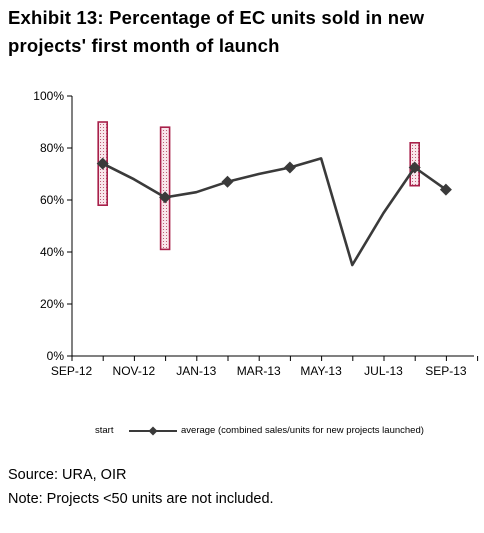 The width and height of the screenshot is (484, 533). What do you see at coordinates (153, 431) in the screenshot?
I see `legend-average-marker` at bounding box center [153, 431].